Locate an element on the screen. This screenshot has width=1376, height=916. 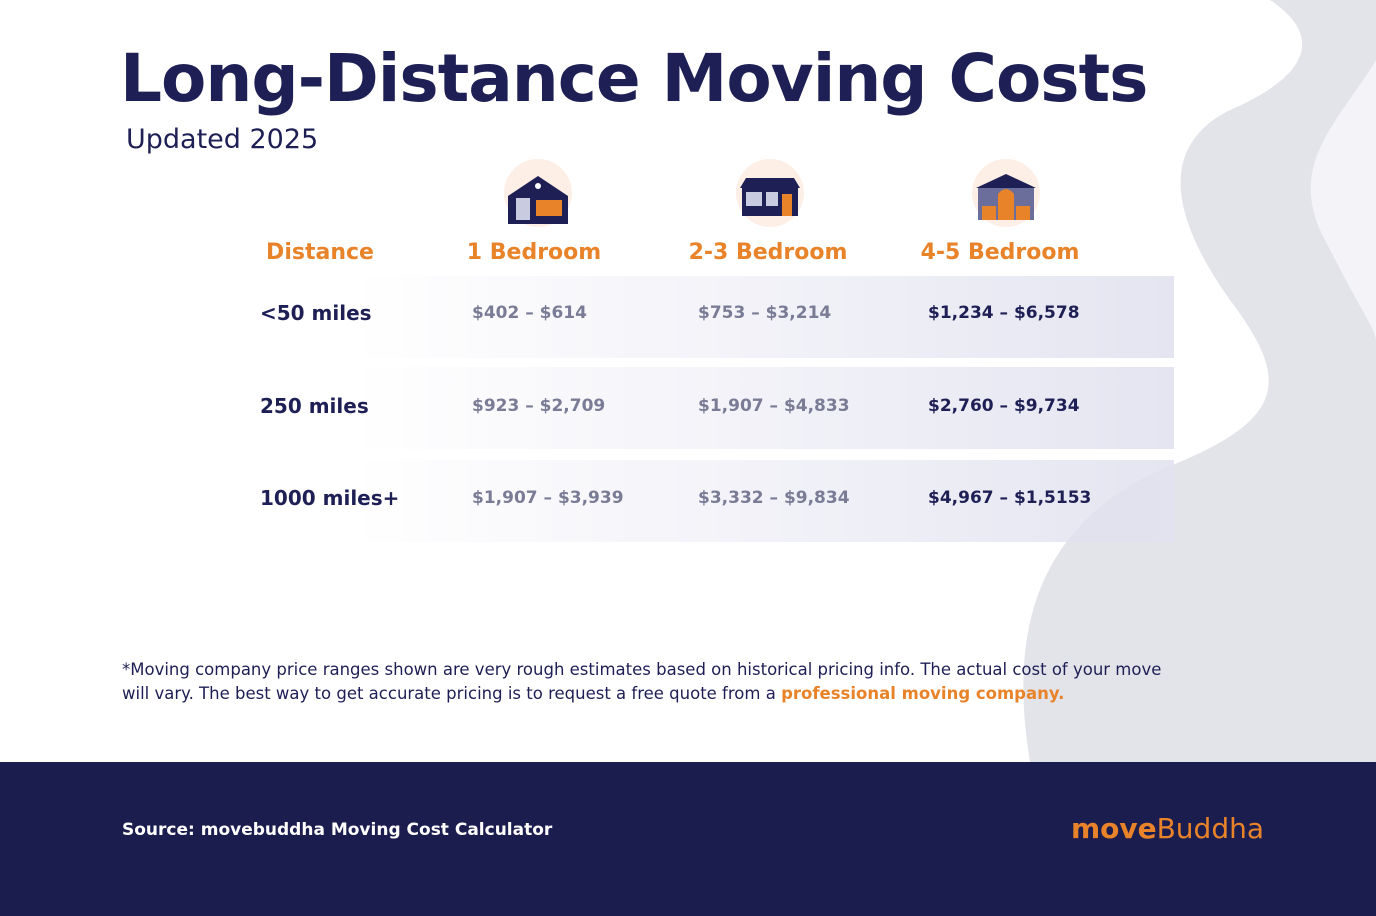
cell: $1,907 – $3,939 is located at coordinates (548, 498).